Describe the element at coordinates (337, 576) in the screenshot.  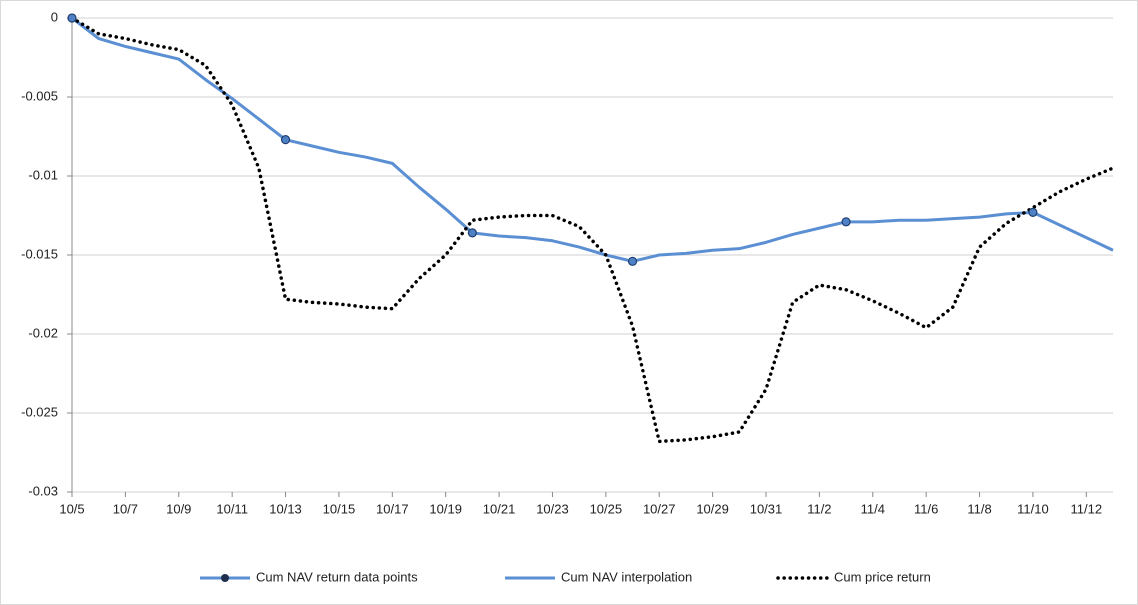
I see `legend-label: Cum NAV return data points` at that location.